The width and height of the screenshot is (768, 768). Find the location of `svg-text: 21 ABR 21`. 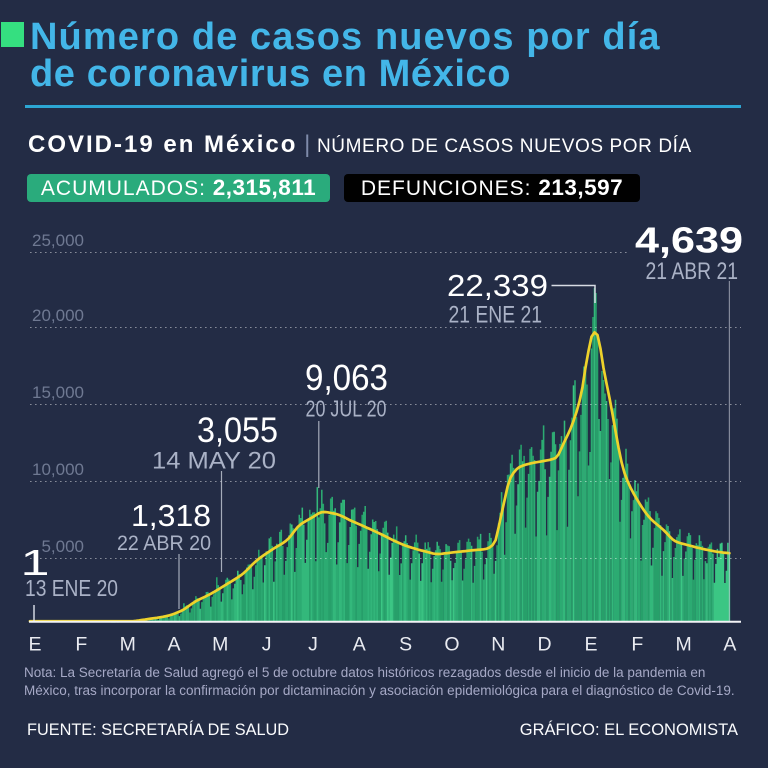

svg-text: 21 ABR 21 is located at coordinates (692, 271).